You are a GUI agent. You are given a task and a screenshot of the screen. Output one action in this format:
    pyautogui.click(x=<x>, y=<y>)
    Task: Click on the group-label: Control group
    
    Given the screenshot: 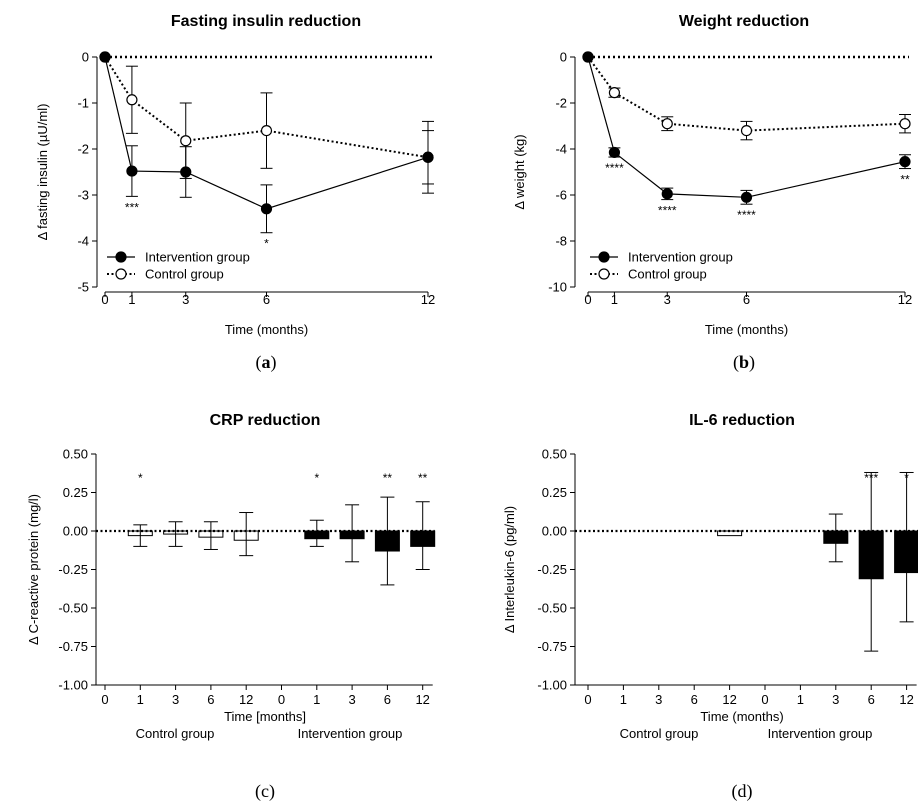 What is the action you would take?
    pyautogui.click(x=175, y=733)
    